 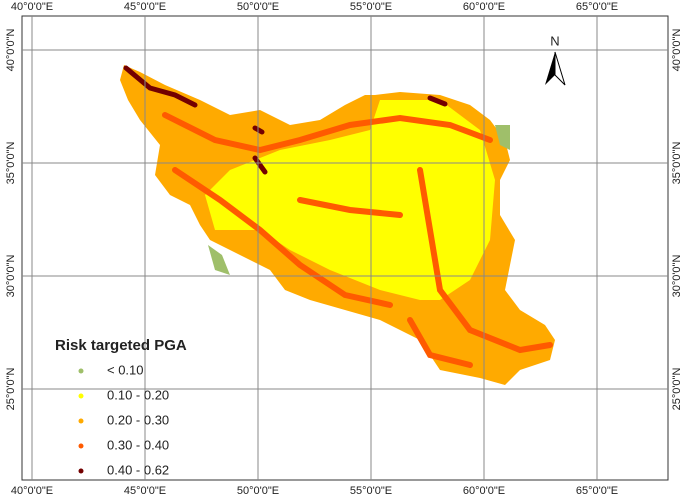 I want to click on legend-title: Risk targeted PGA, so click(x=121, y=345).